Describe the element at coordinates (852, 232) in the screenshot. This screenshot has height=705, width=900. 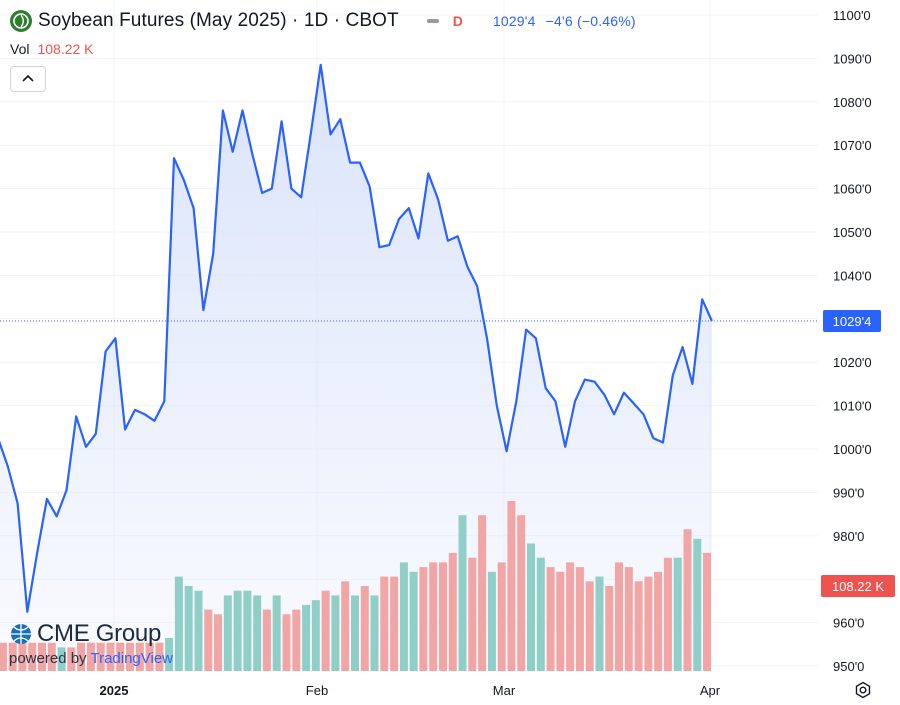
I see `y-tick-label: 1050'0` at that location.